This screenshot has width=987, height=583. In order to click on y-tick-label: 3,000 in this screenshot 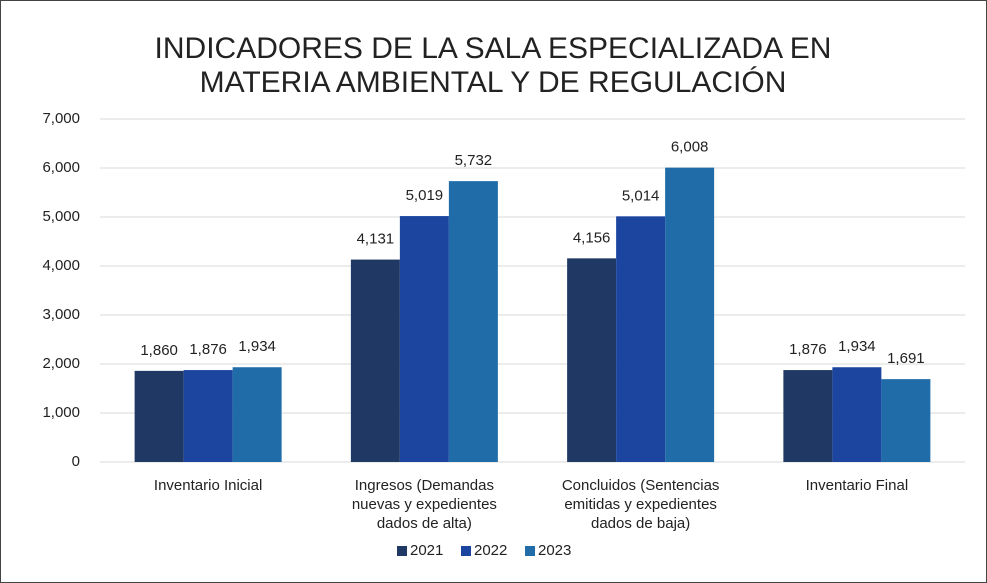, I will do `click(61, 314)`.